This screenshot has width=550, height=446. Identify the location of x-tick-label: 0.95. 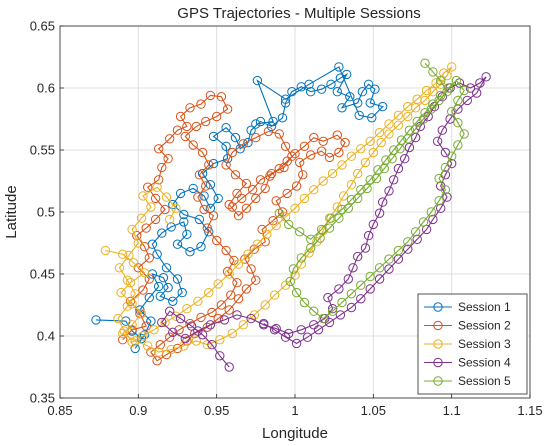
(216, 410).